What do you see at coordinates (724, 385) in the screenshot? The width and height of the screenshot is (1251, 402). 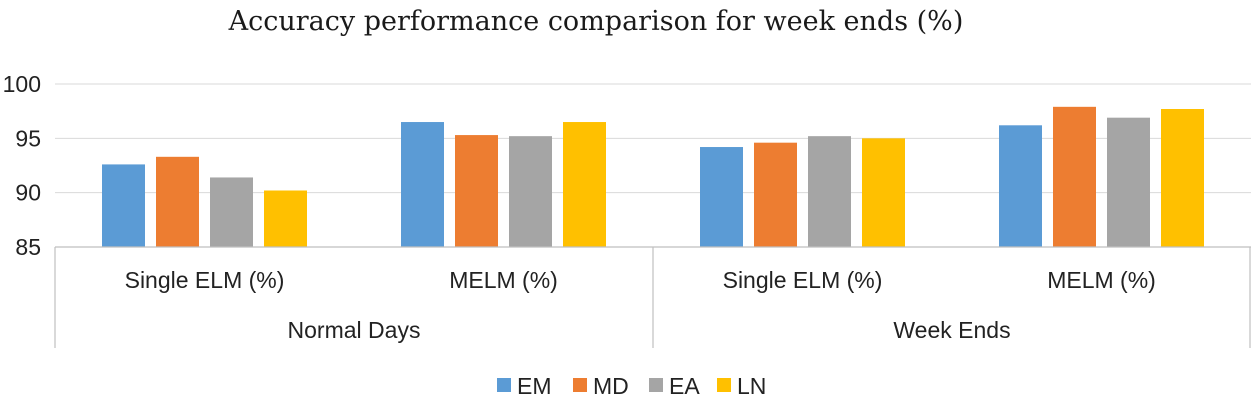 I see `legend-swatch-ln` at bounding box center [724, 385].